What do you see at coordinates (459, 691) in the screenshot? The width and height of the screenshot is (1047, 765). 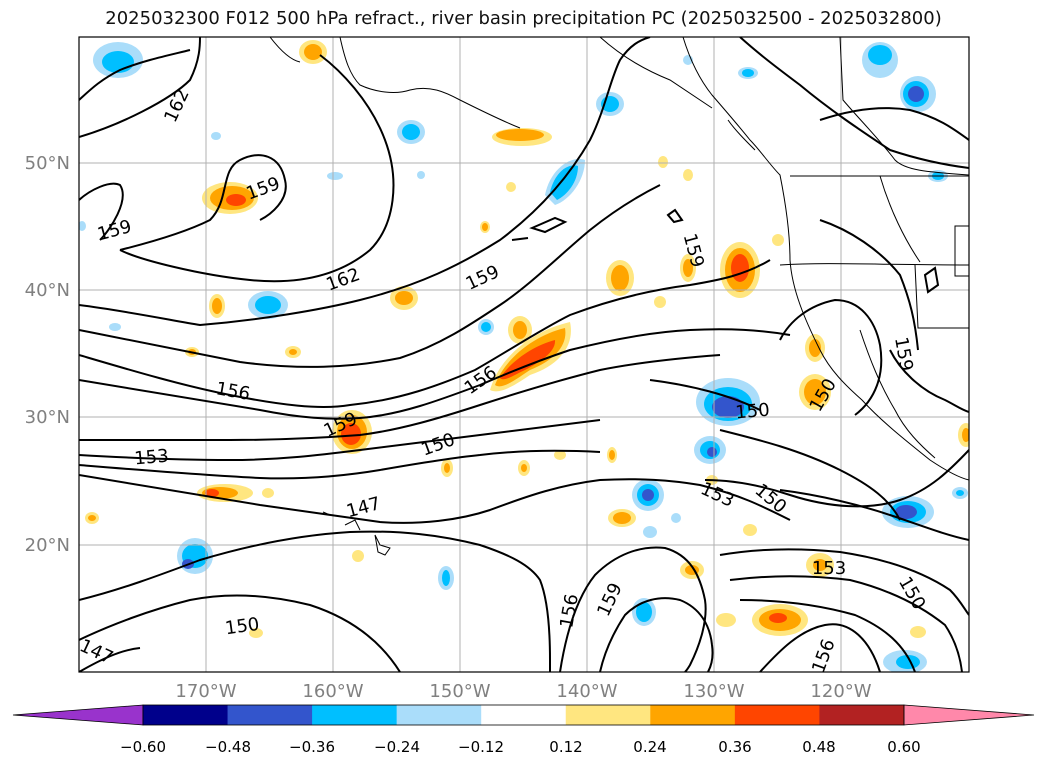 I see `lon-label: 150°W` at bounding box center [459, 691].